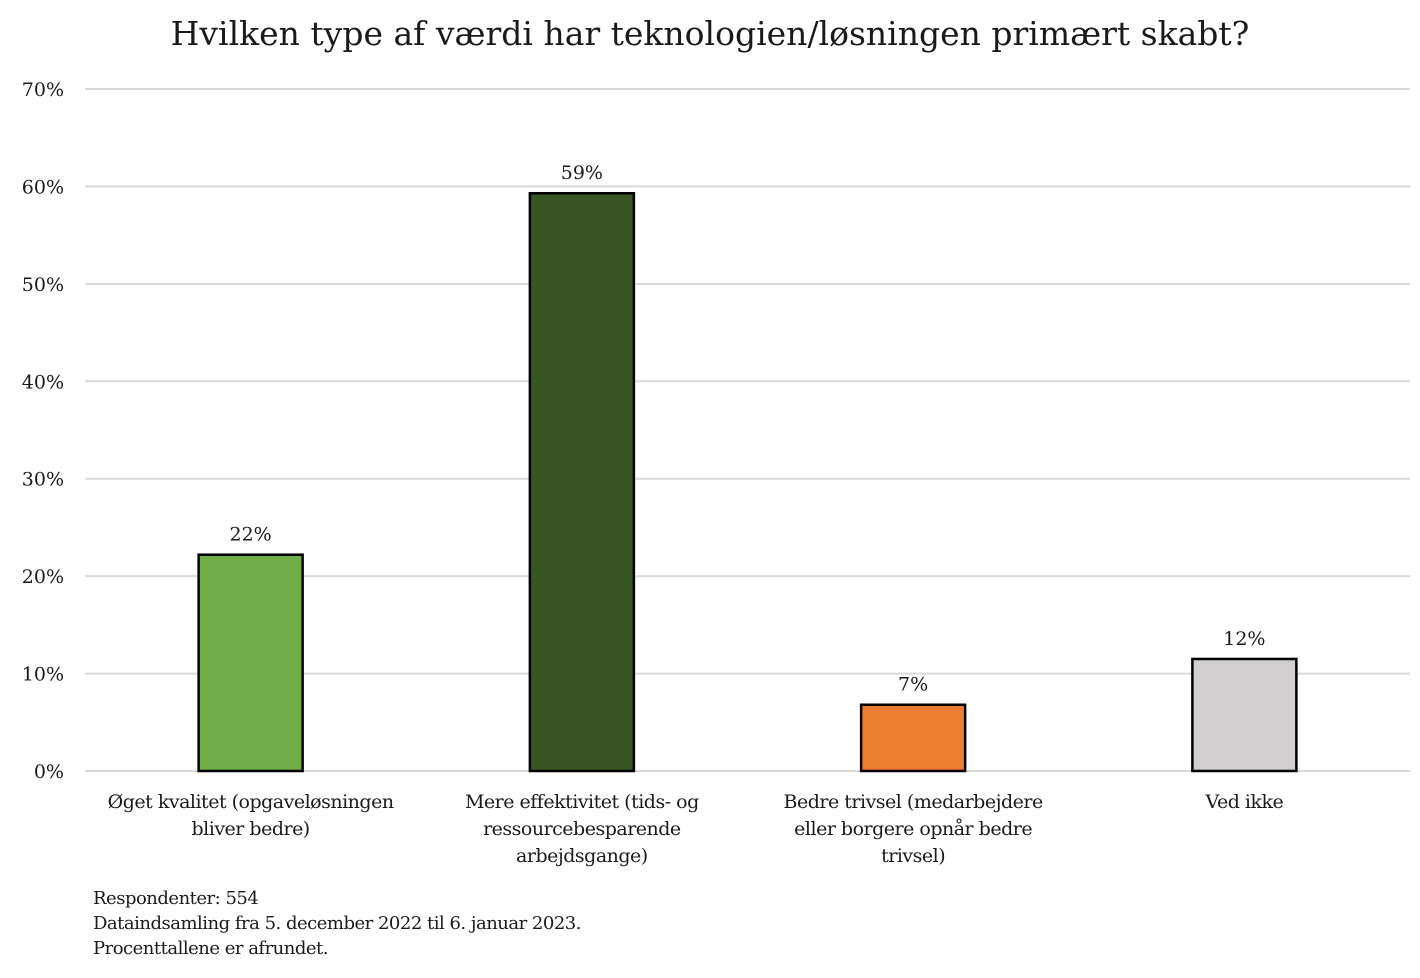 The image size is (1420, 978). Describe the element at coordinates (43, 382) in the screenshot. I see `y-tick-label: 40%` at that location.